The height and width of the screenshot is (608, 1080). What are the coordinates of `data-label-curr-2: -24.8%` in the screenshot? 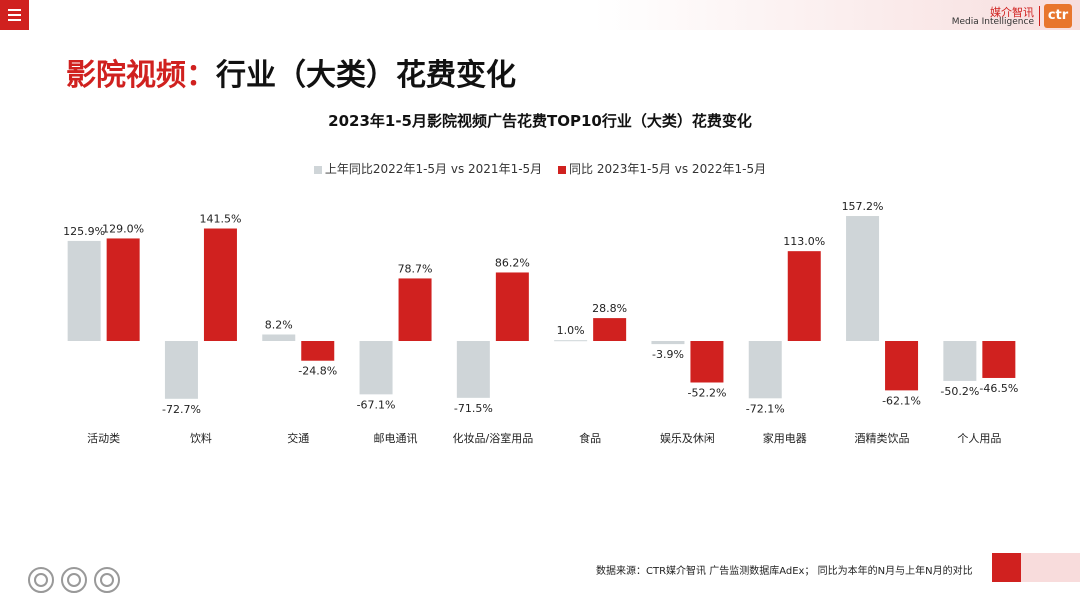 It's located at (317, 371).